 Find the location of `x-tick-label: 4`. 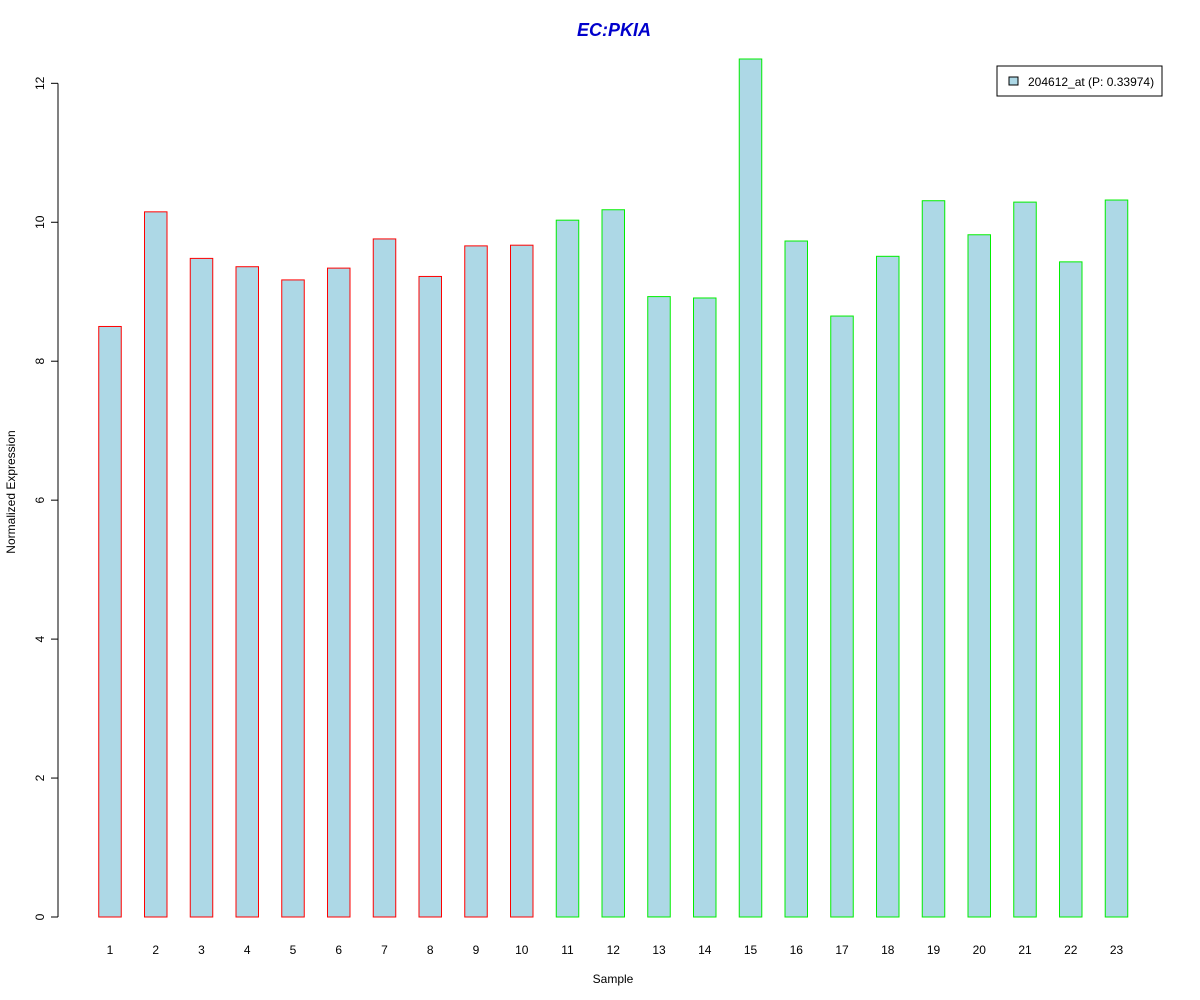

x-tick-label: 4 is located at coordinates (247, 950).